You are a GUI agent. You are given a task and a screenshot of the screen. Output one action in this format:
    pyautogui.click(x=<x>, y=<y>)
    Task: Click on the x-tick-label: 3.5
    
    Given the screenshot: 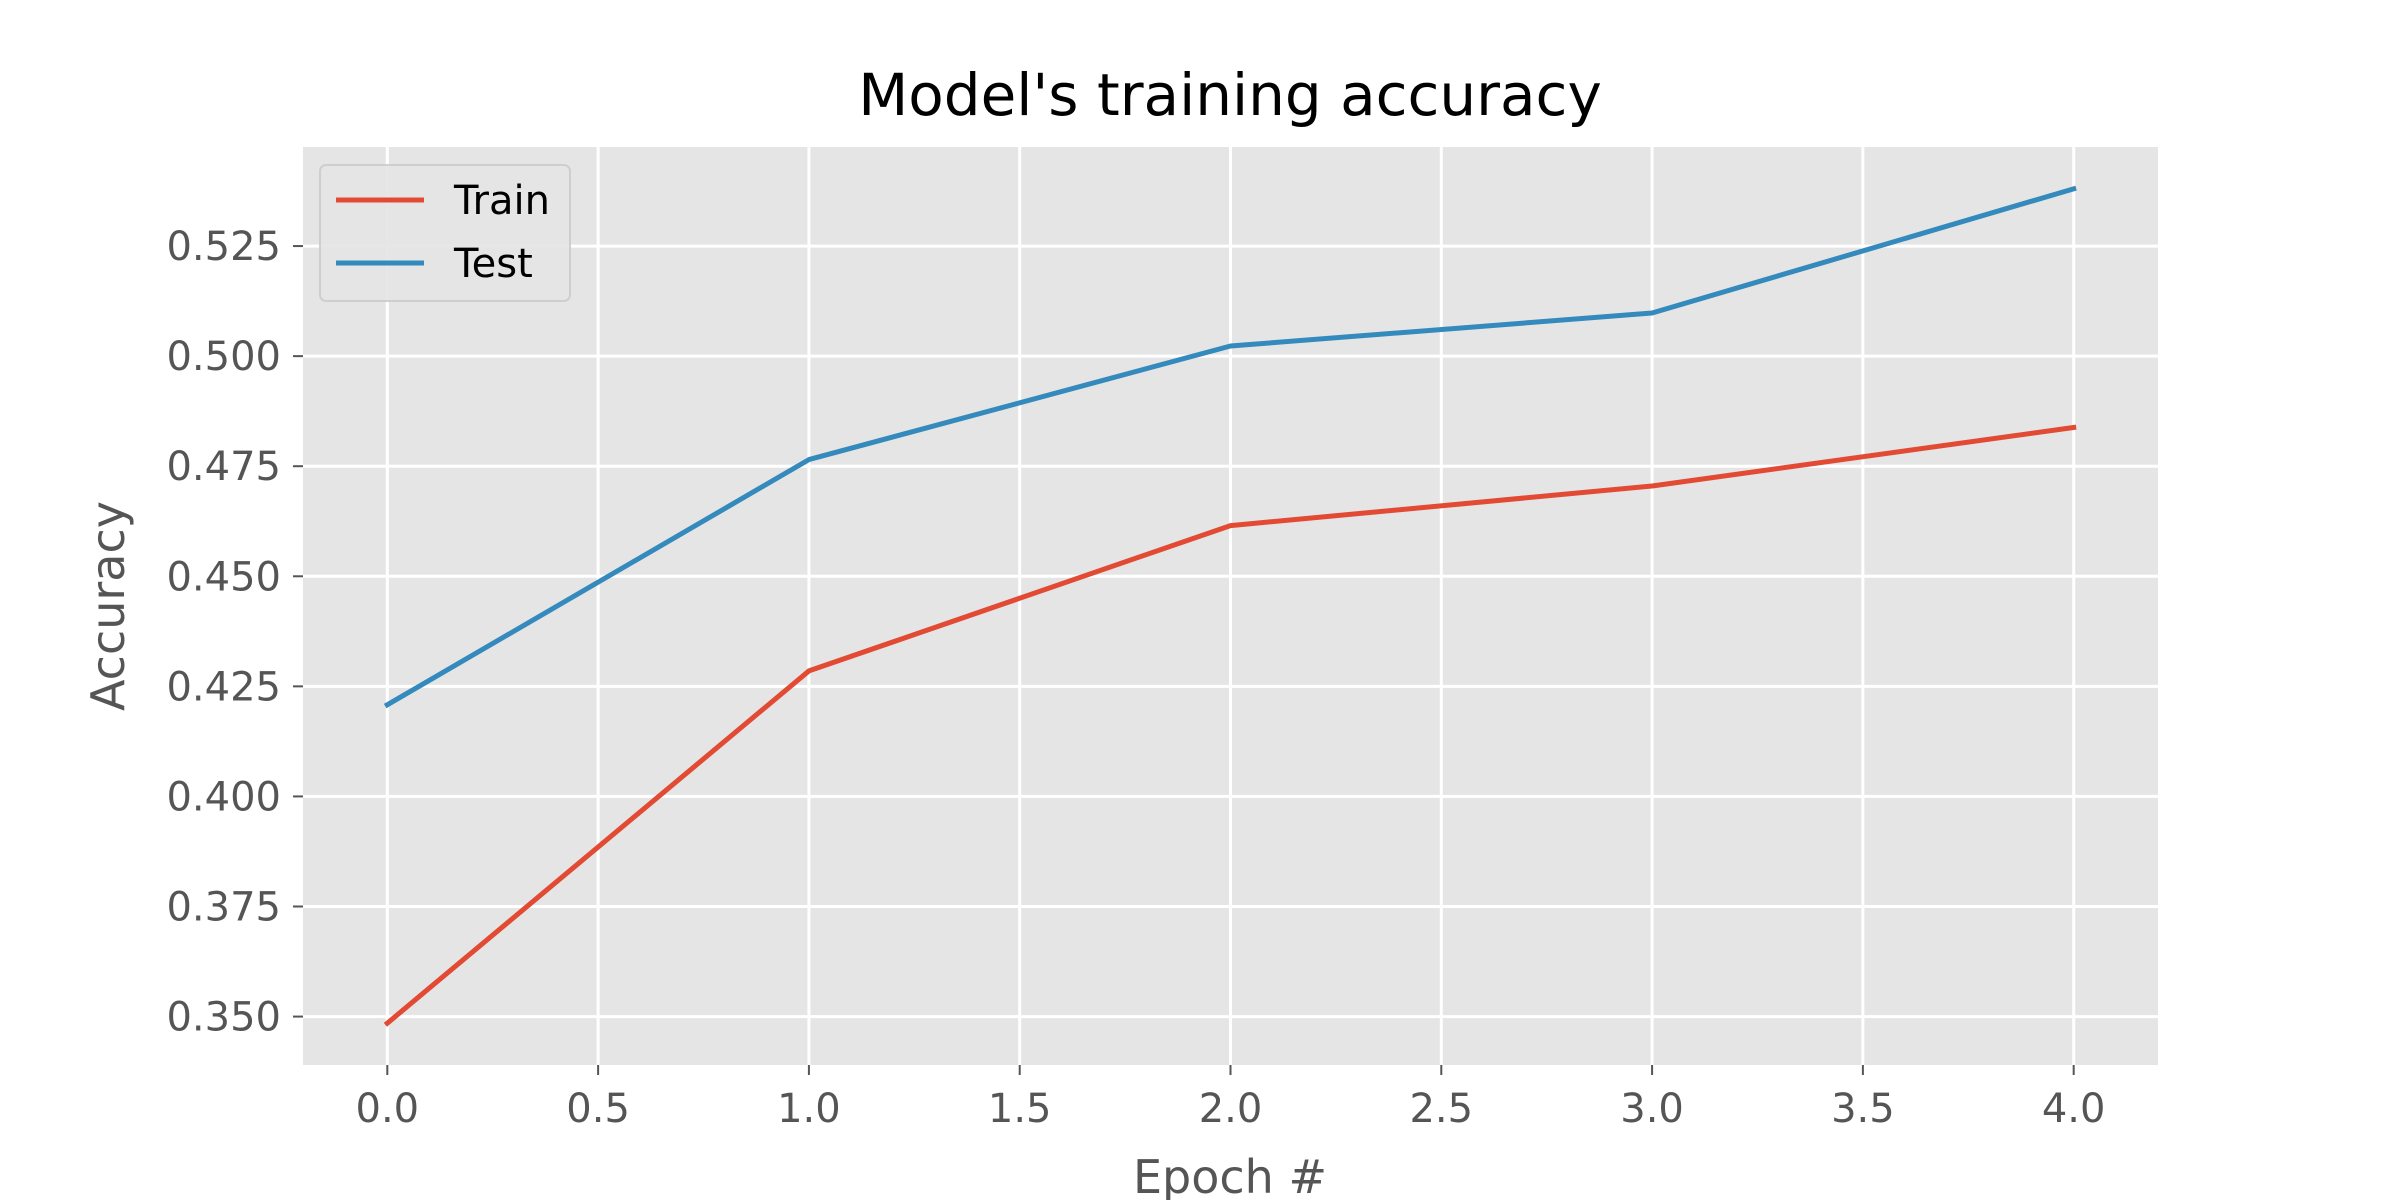 What is the action you would take?
    pyautogui.click(x=1863, y=1109)
    